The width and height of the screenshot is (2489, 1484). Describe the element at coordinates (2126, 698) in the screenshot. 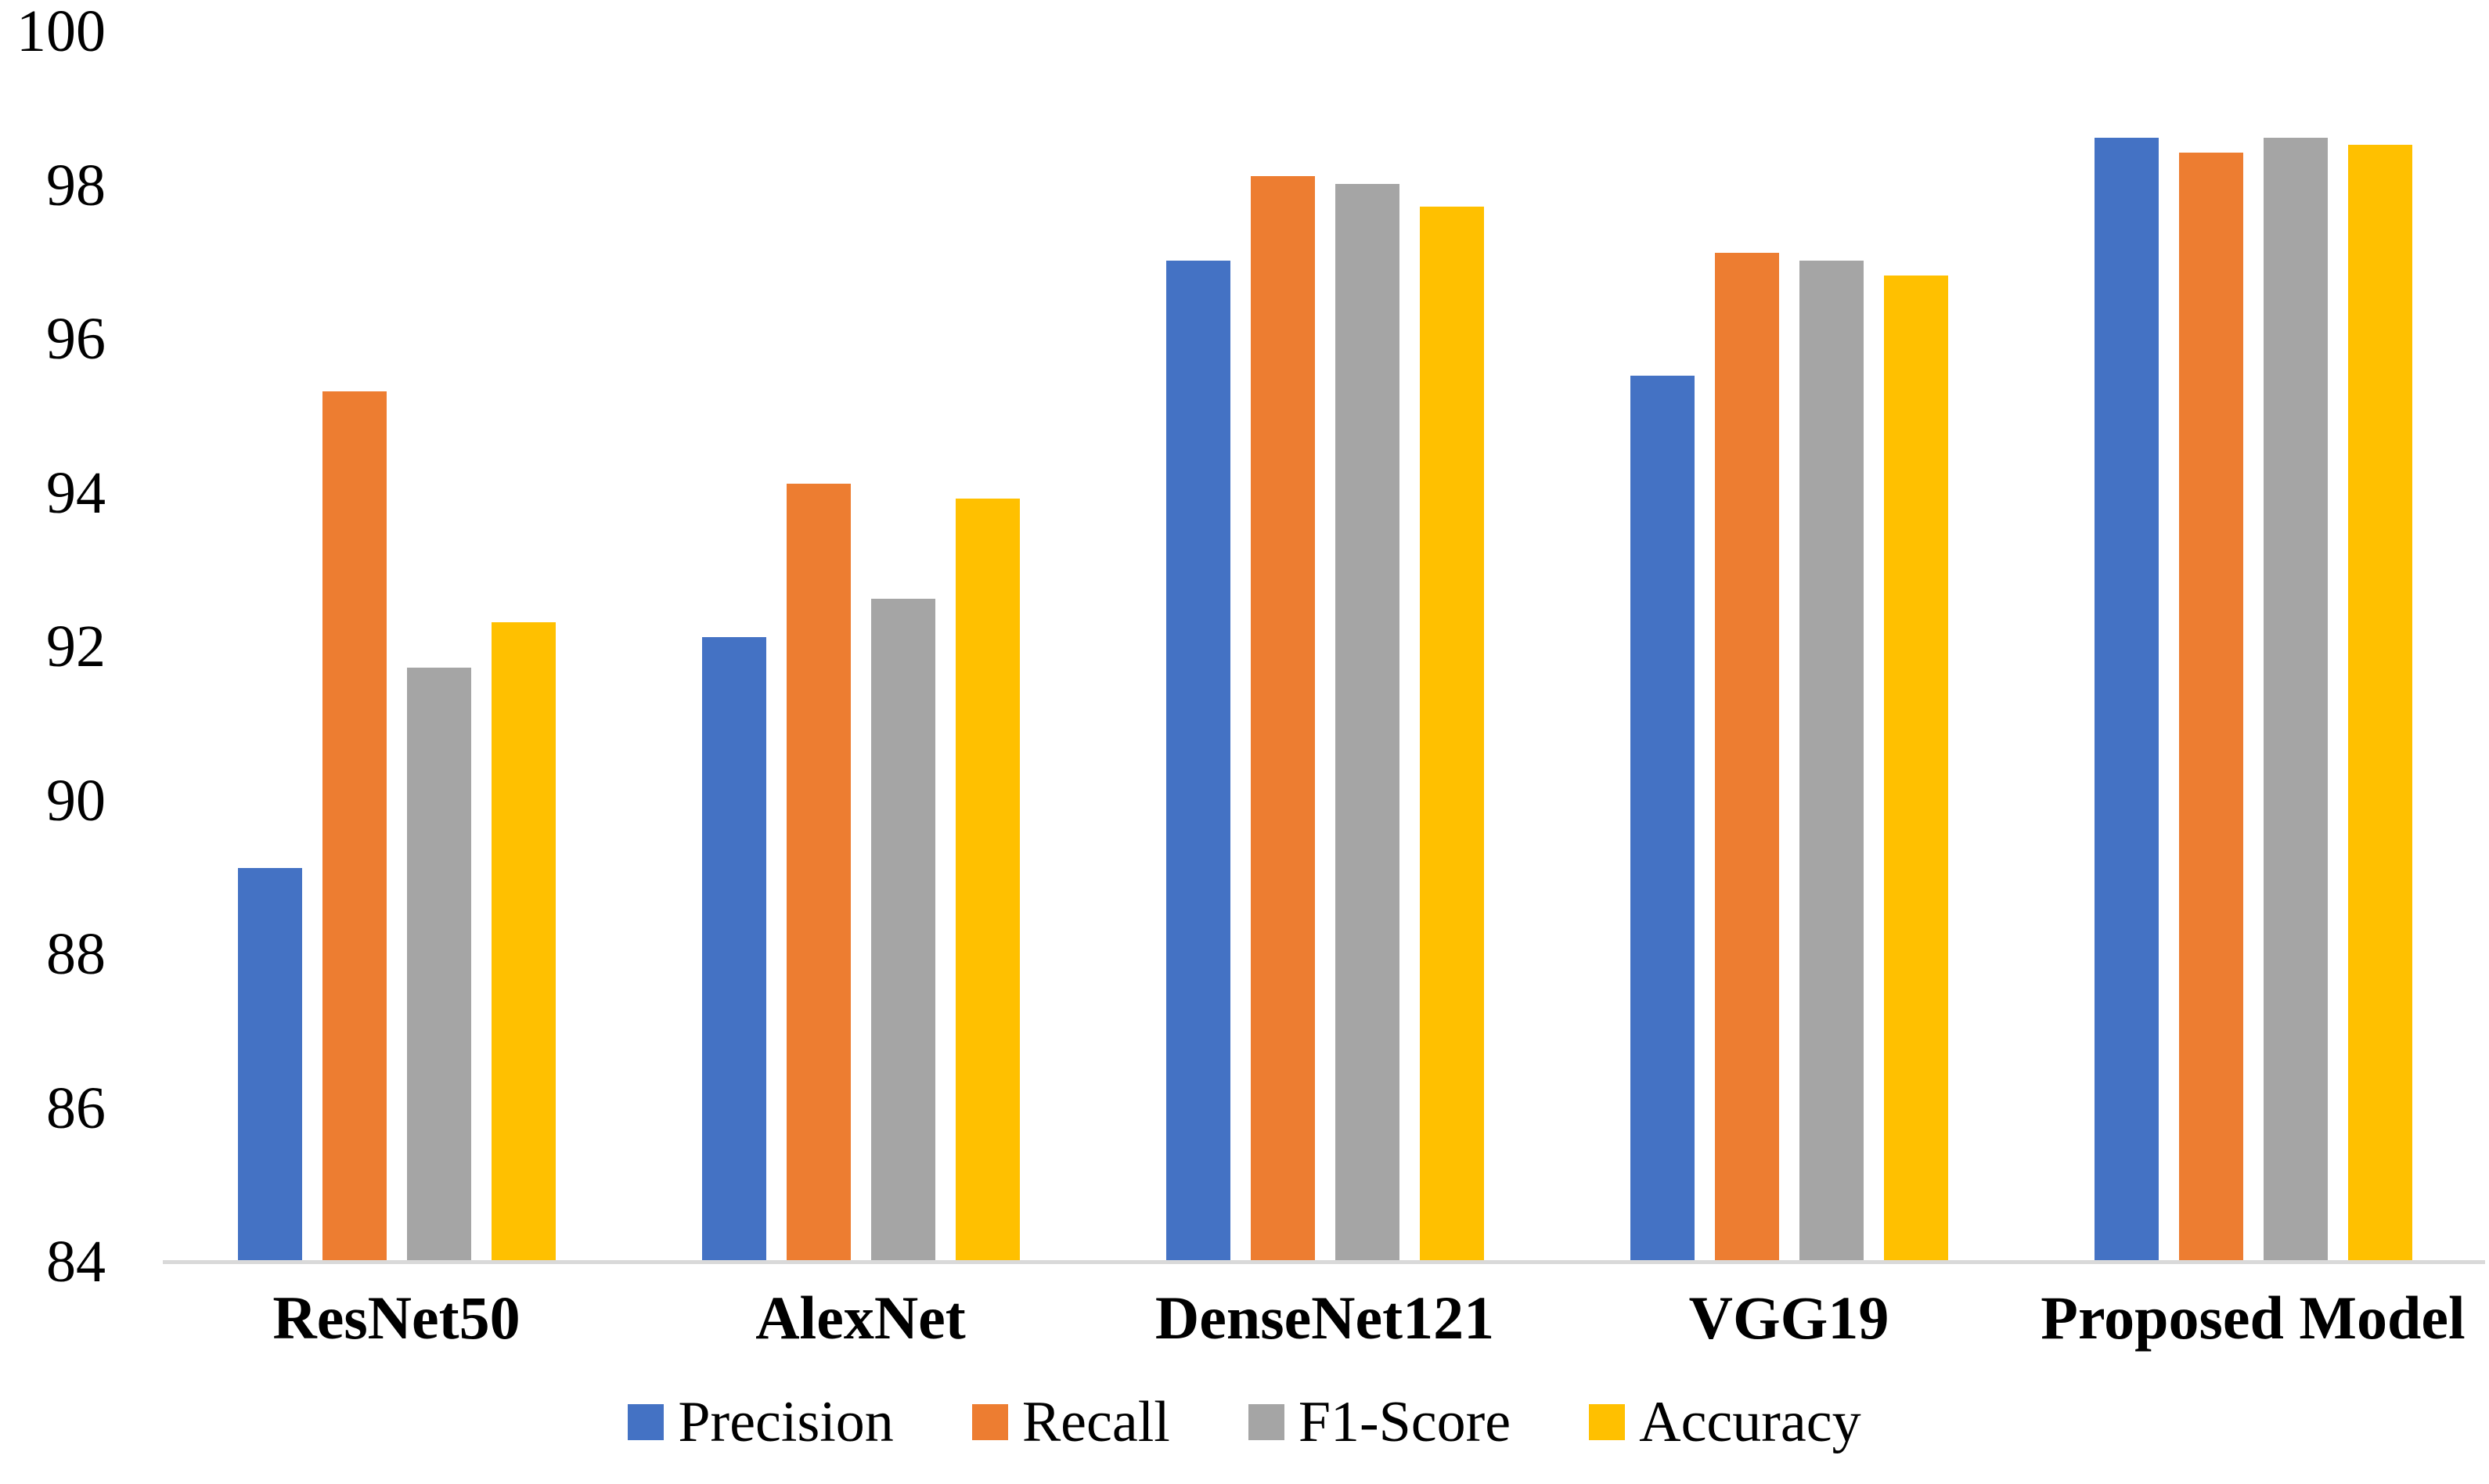

I see `bar-precision-proposed-model` at that location.